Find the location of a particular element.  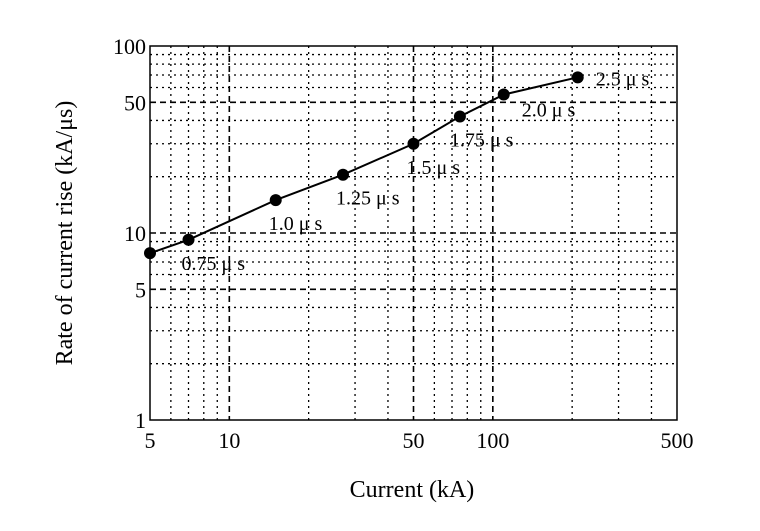

point-label: 1.0 μ s is located at coordinates (296, 224).